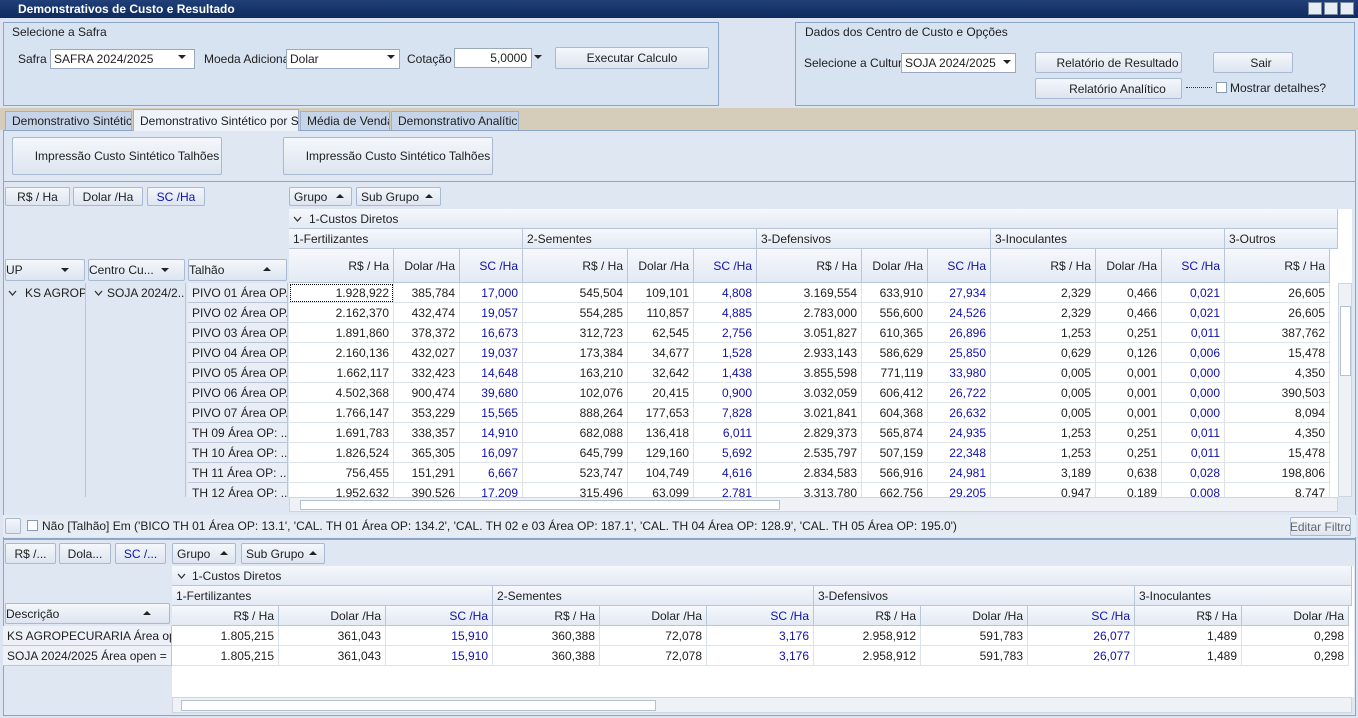 The image size is (1358, 718). What do you see at coordinates (491, 353) in the screenshot?
I see `cell: 19,037` at bounding box center [491, 353].